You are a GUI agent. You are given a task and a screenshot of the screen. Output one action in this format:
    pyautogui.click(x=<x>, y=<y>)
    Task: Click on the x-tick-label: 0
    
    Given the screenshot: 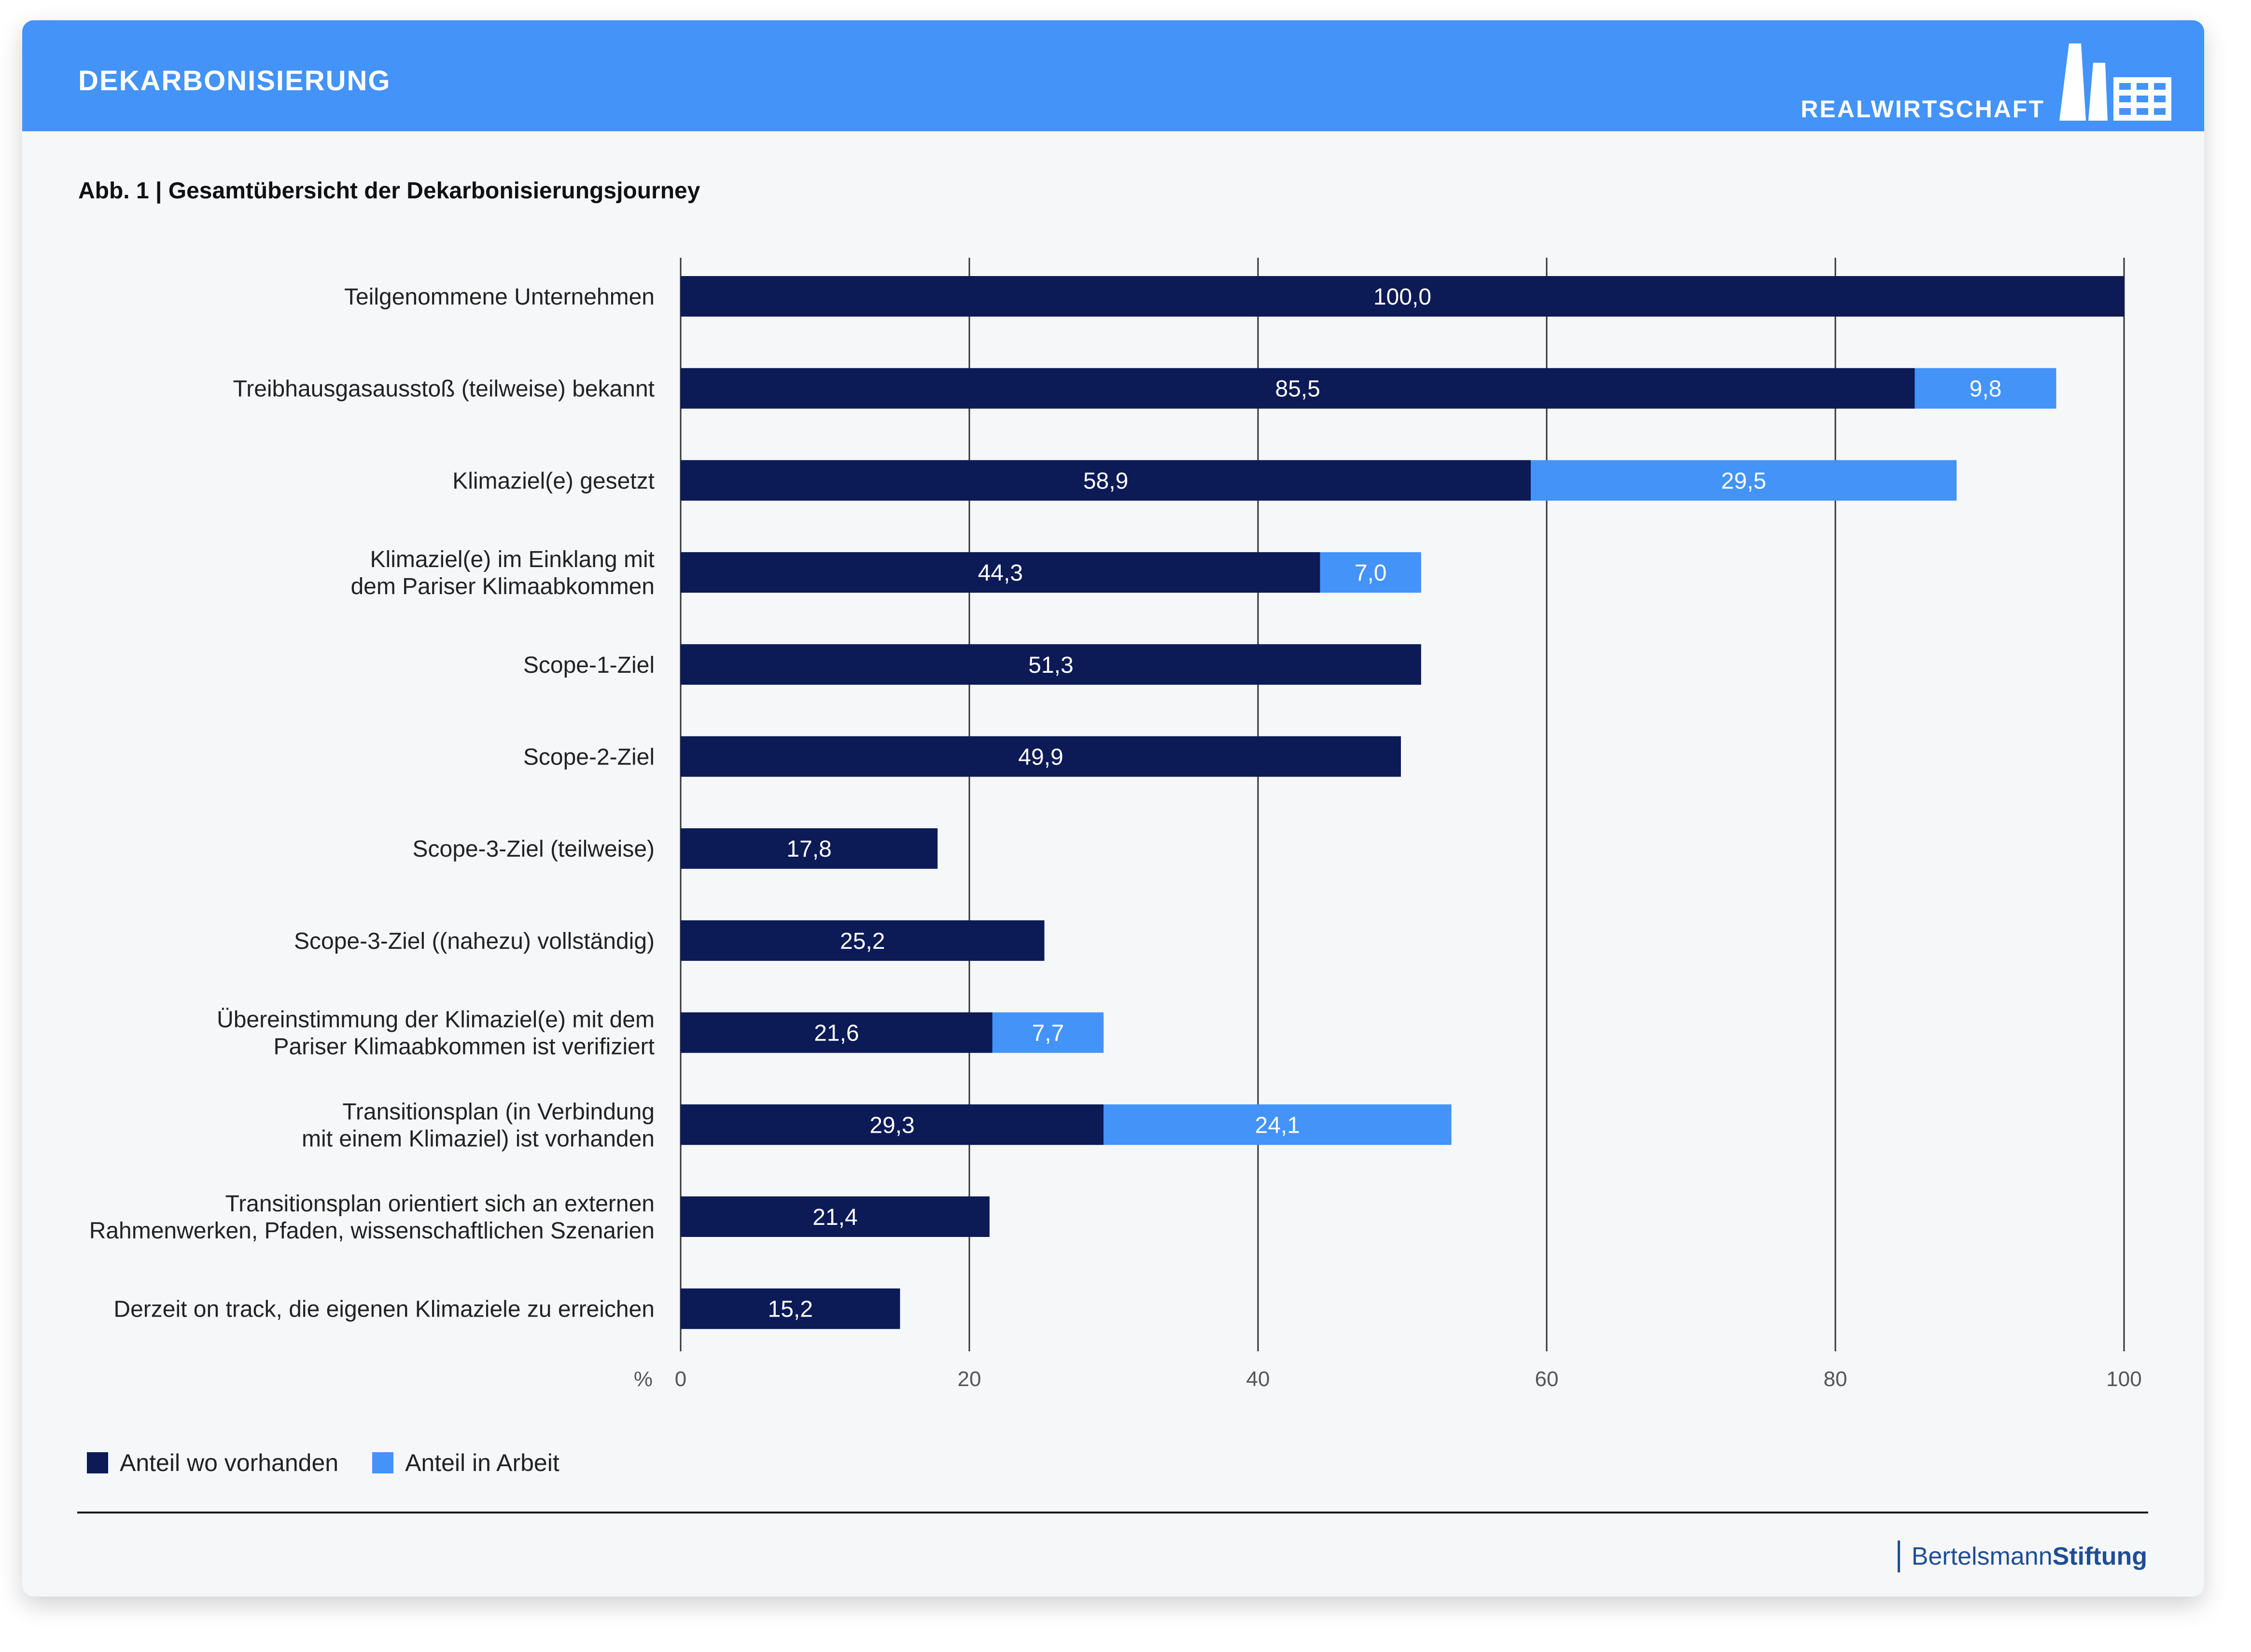 What is the action you would take?
    pyautogui.click(x=681, y=1379)
    